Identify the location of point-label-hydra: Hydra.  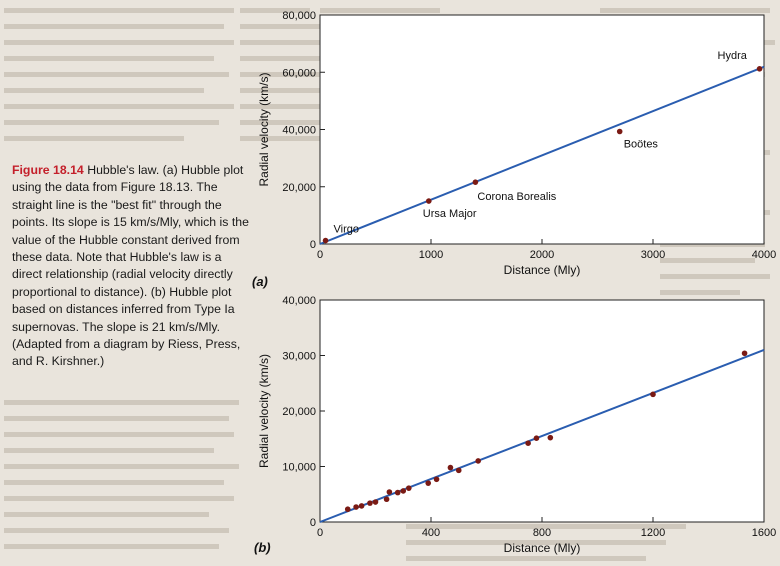
(733, 56).